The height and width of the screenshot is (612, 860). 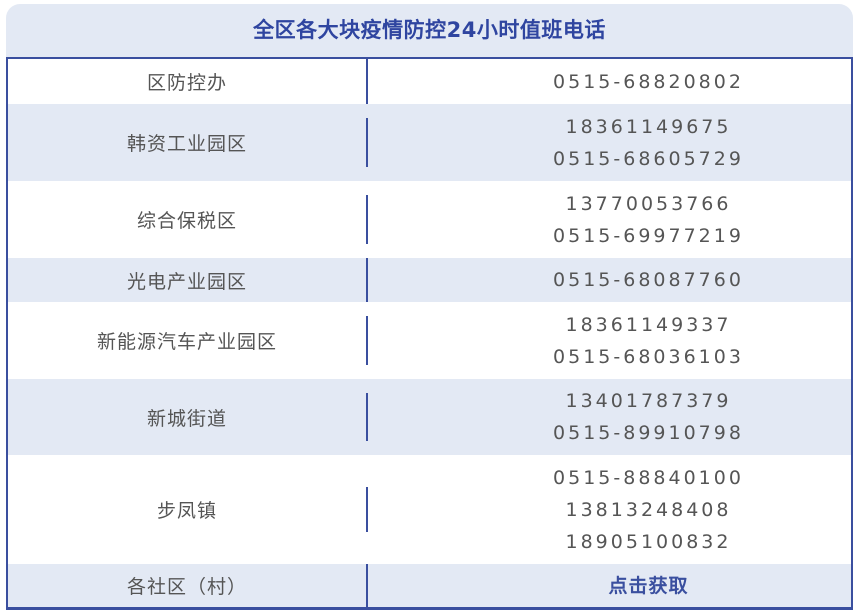 I want to click on phone-number: 13401787379, so click(x=648, y=401).